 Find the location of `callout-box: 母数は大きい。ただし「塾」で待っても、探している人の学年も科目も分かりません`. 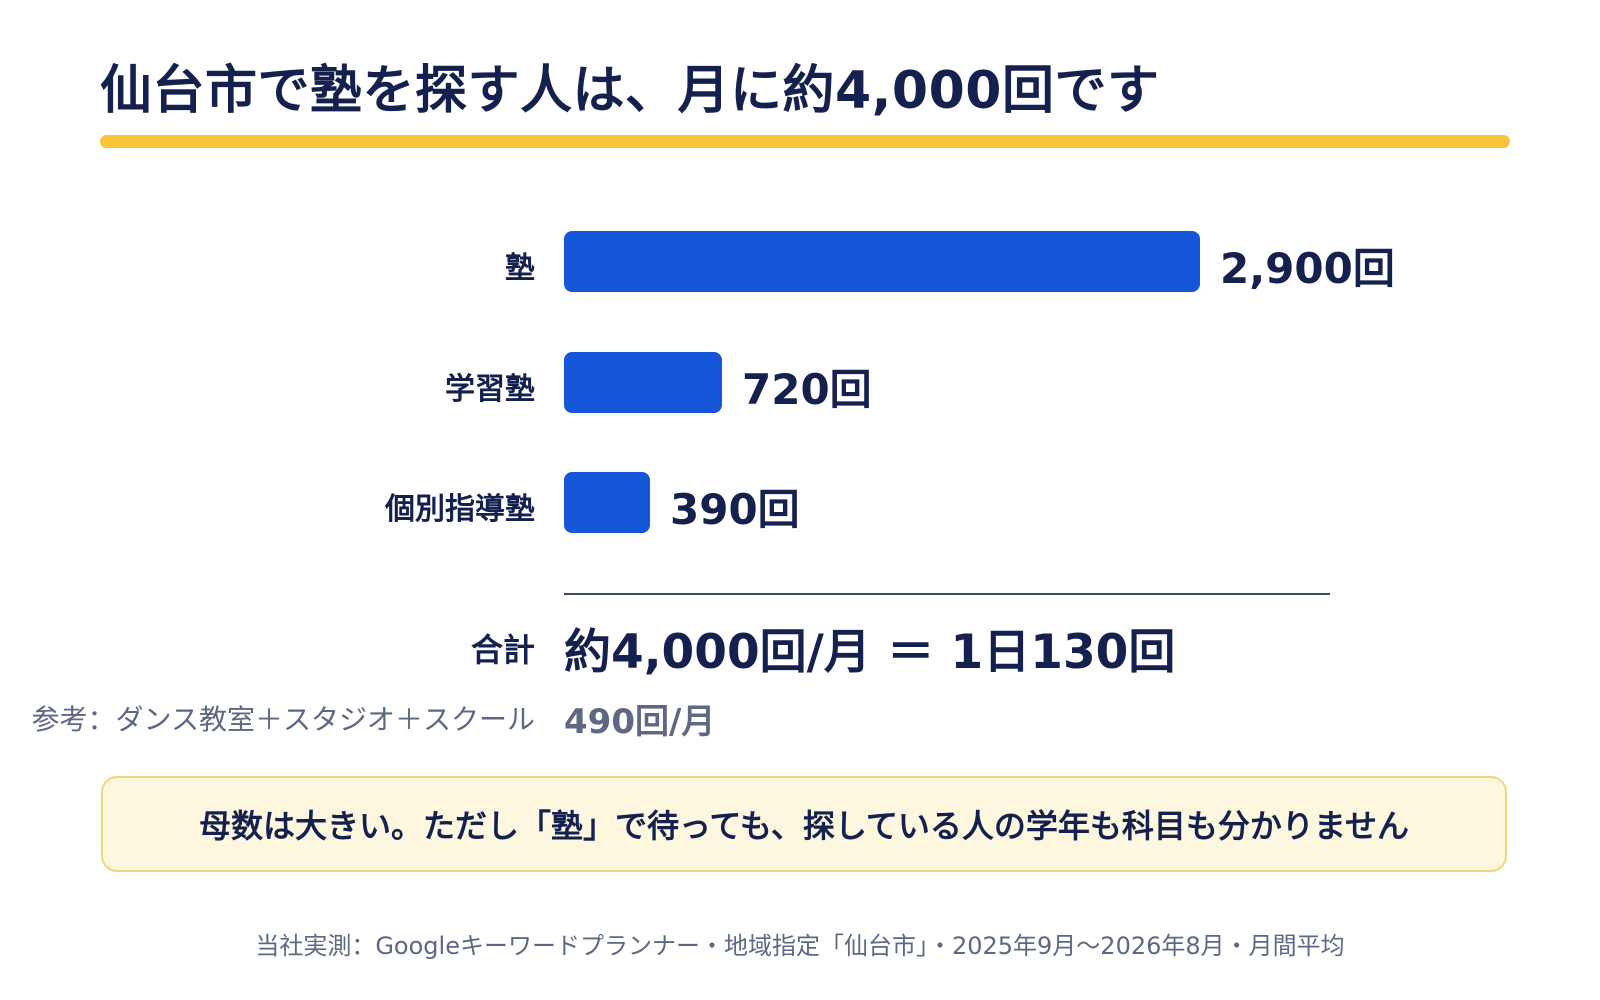

callout-box: 母数は大きい。ただし「塾」で待っても、探している人の学年も科目も分かりません is located at coordinates (804, 824).